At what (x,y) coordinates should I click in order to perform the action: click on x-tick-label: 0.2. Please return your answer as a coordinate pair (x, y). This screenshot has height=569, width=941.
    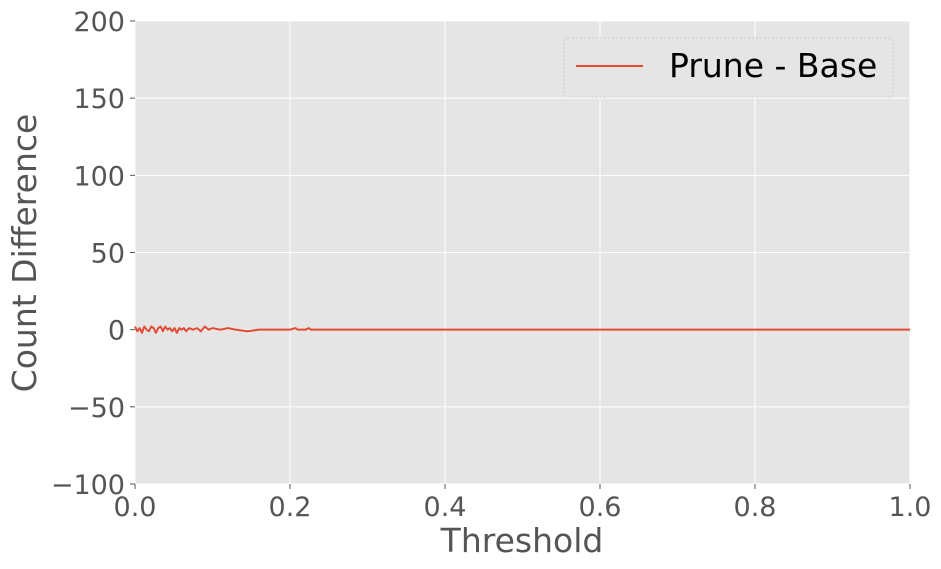
    Looking at the image, I should click on (290, 507).